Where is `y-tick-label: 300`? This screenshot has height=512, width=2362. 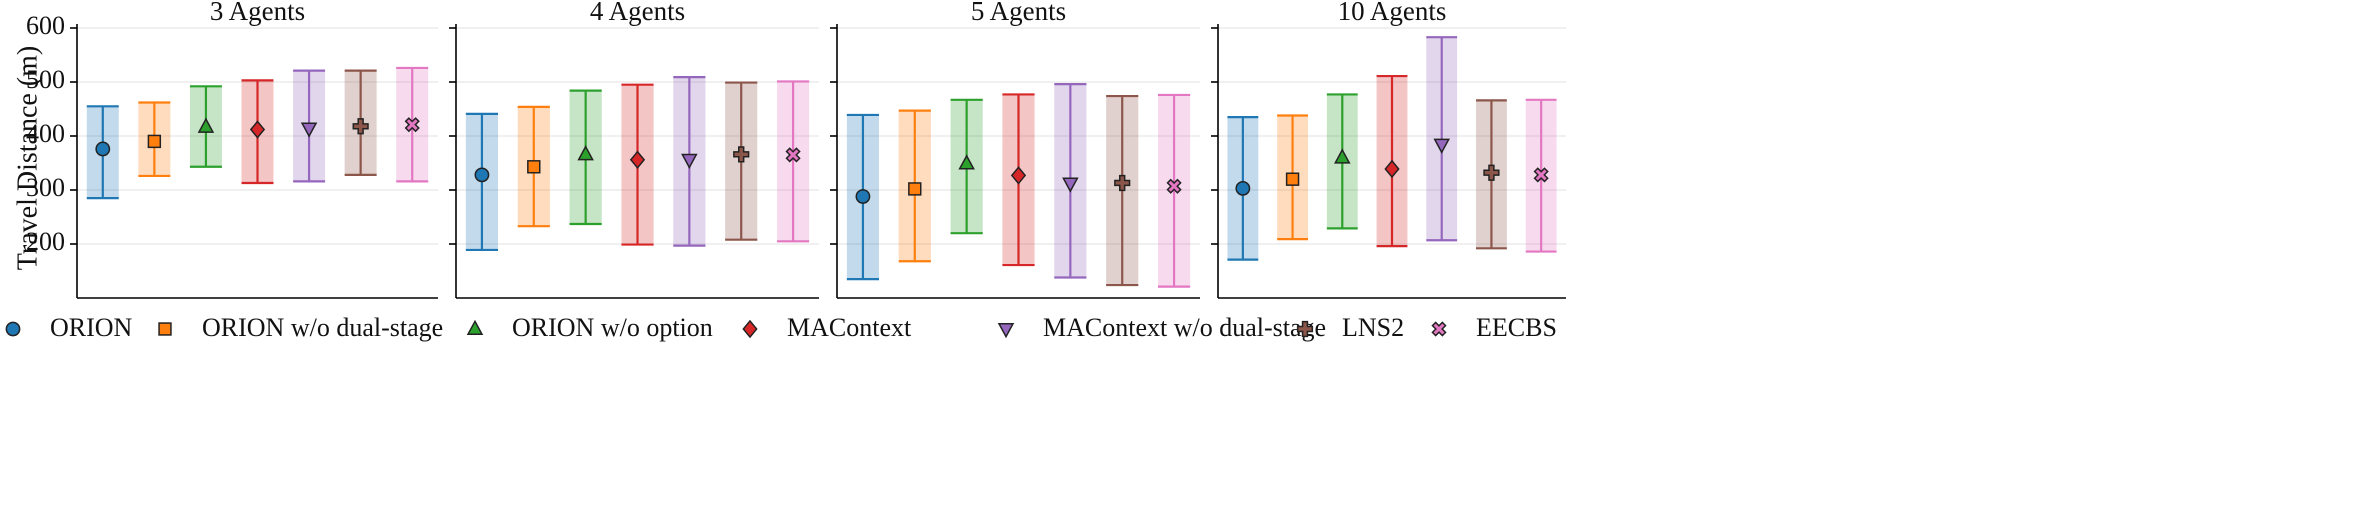 y-tick-label: 300 is located at coordinates (45, 187).